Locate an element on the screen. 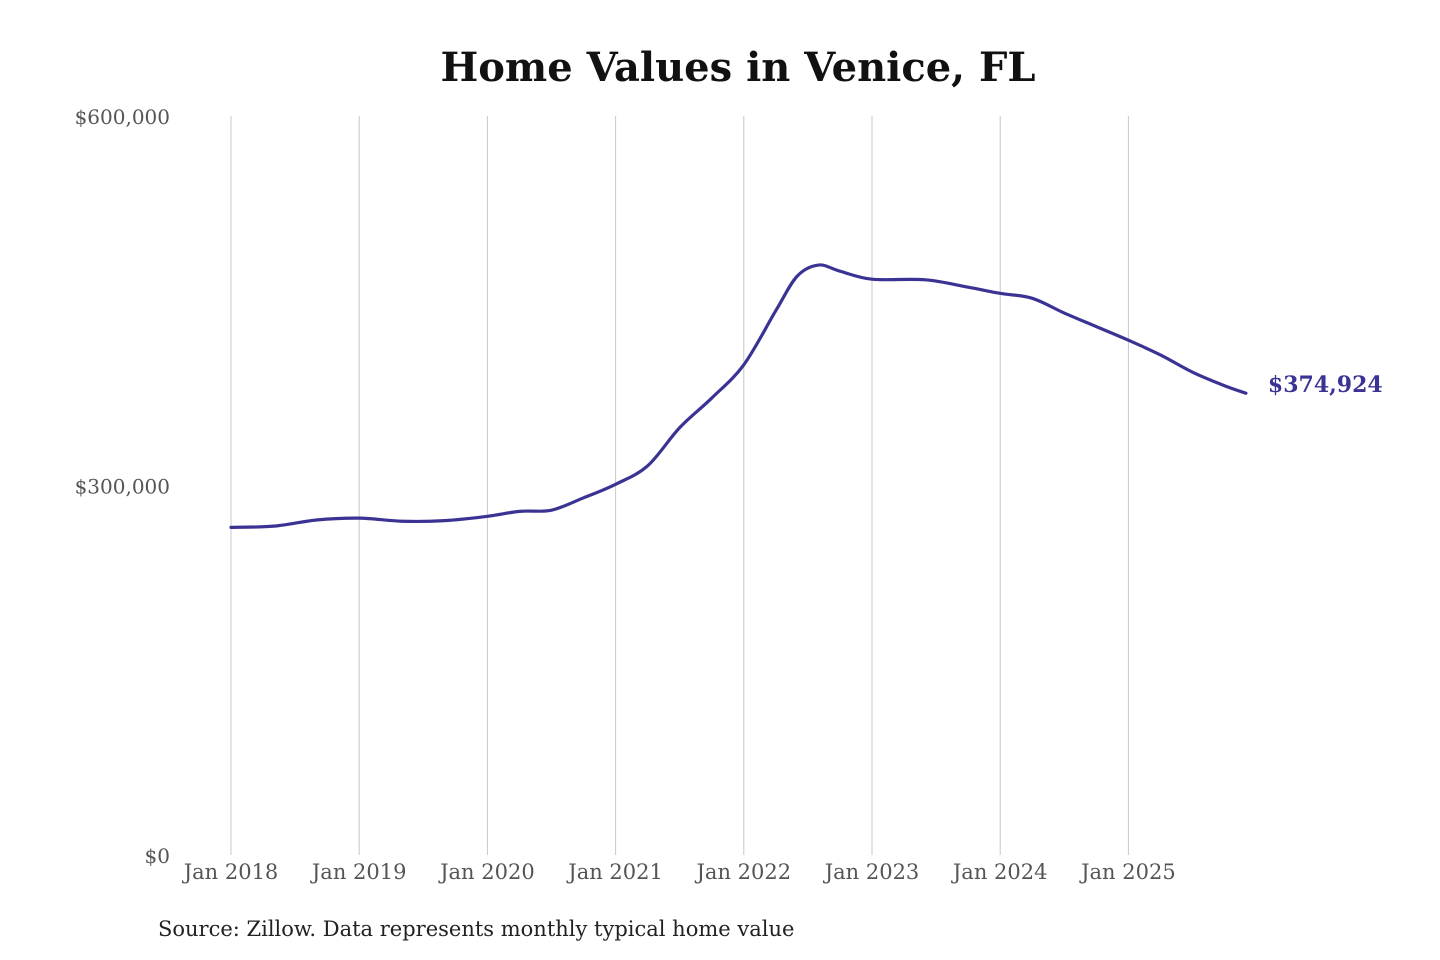 This screenshot has height=960, width=1440. x-tick-label: Jan 2018 is located at coordinates (230, 872).